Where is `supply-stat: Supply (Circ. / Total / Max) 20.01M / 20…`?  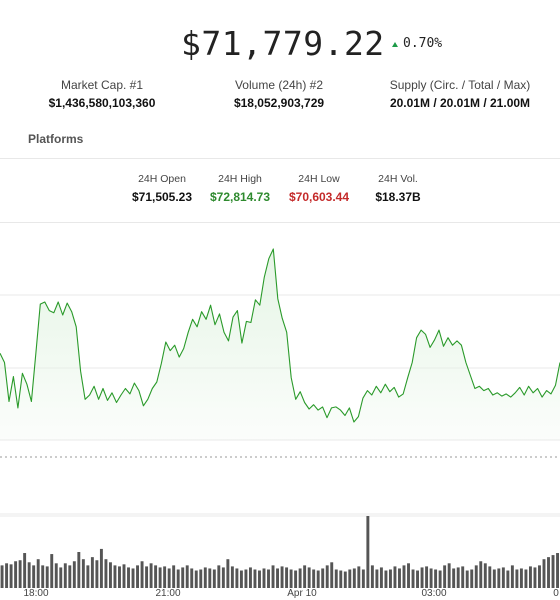 supply-stat: Supply (Circ. / Total / Max) 20.01M / 20… is located at coordinates (460, 94).